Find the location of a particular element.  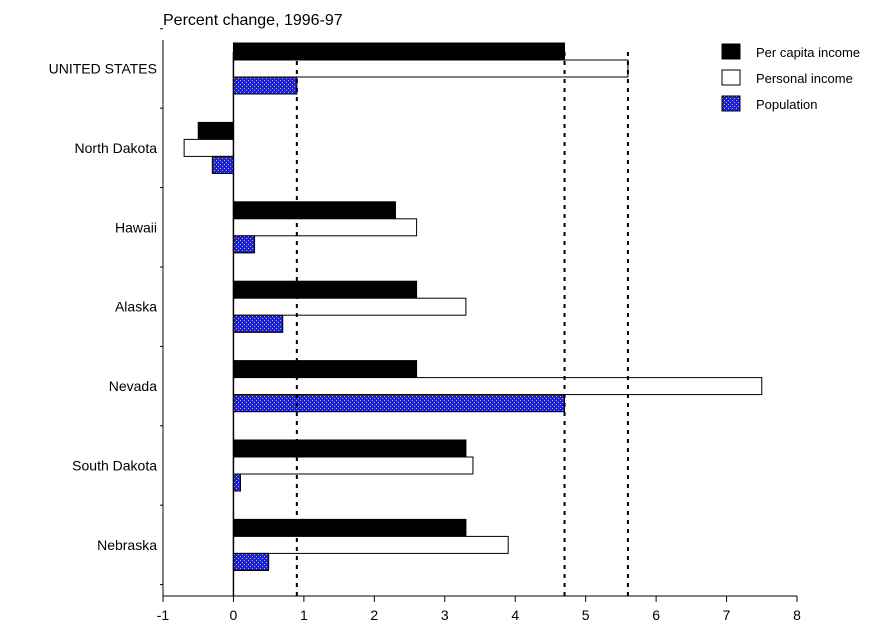

bar-population-north-dakota is located at coordinates (222, 164).